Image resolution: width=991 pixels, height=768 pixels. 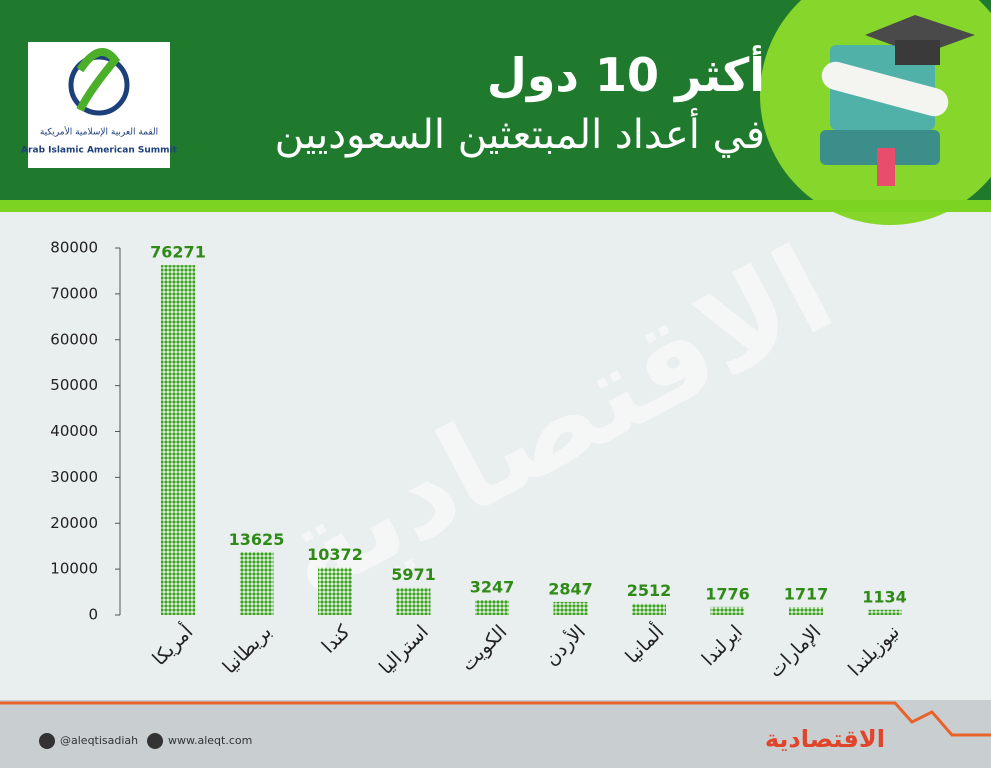 I want to click on y-tick-label: 20000, so click(x=74, y=523).